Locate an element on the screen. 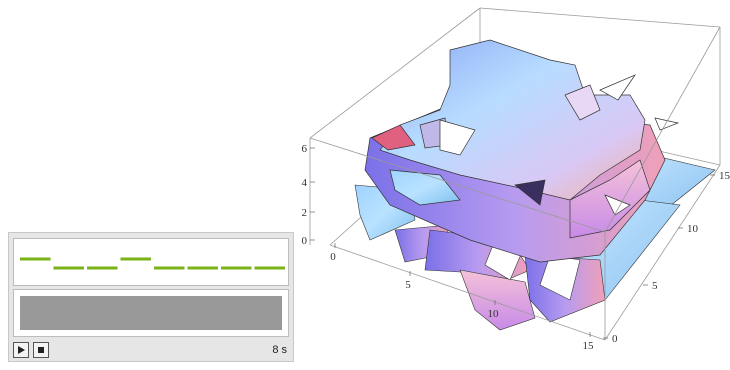 The height and width of the screenshot is (370, 730). progress-panel is located at coordinates (151, 313).